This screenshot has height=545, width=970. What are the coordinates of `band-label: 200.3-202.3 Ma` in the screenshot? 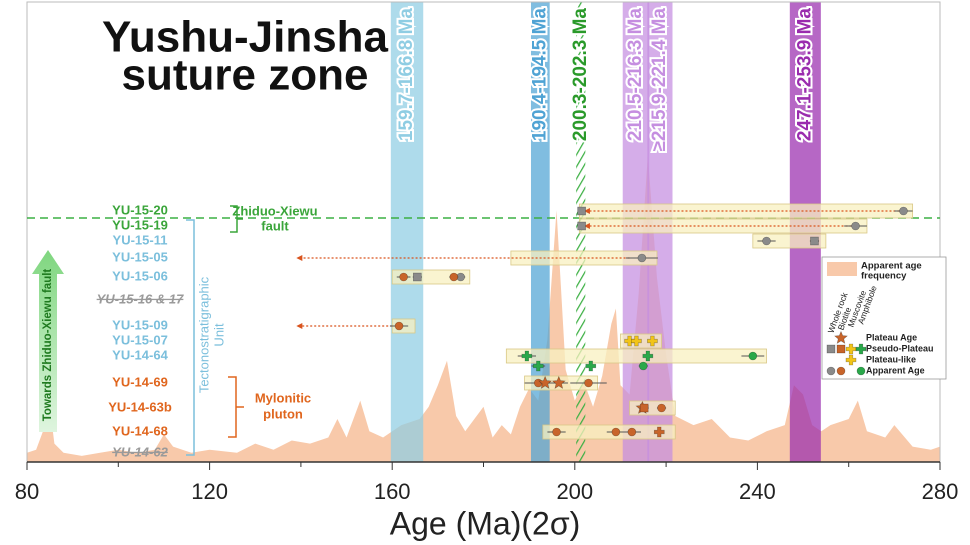 It's located at (580, 75).